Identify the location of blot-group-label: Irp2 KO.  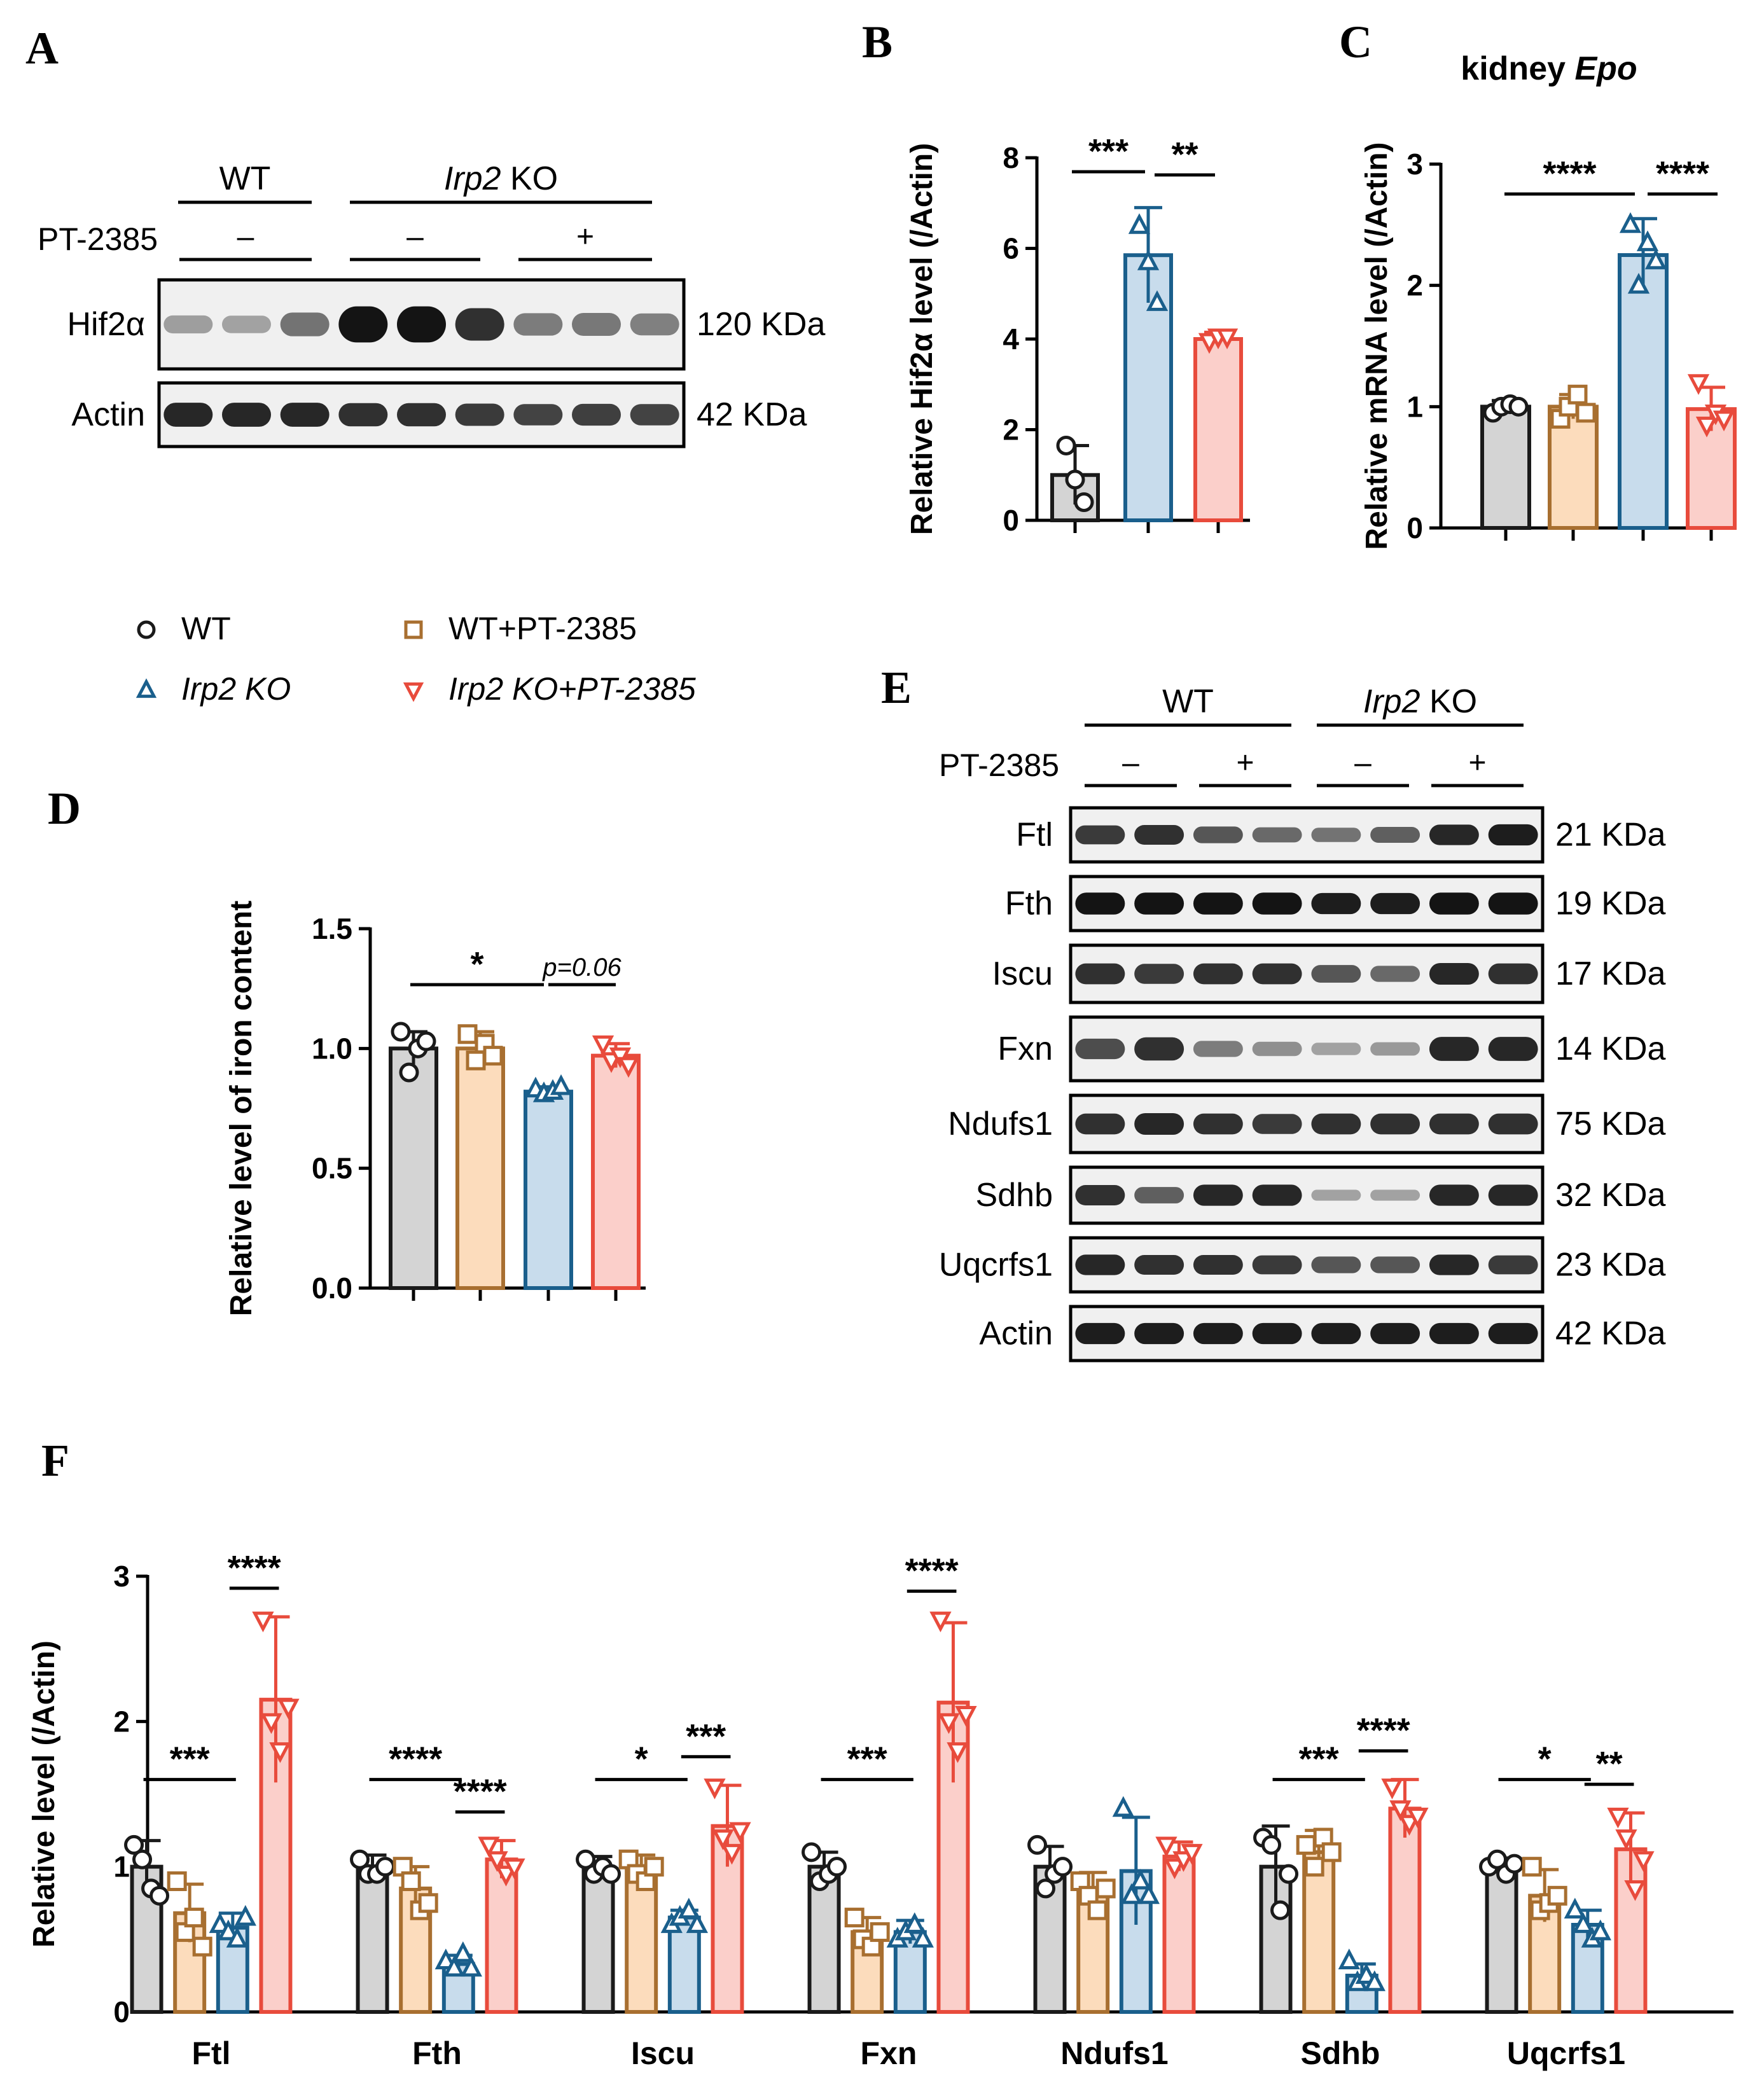
(1420, 701).